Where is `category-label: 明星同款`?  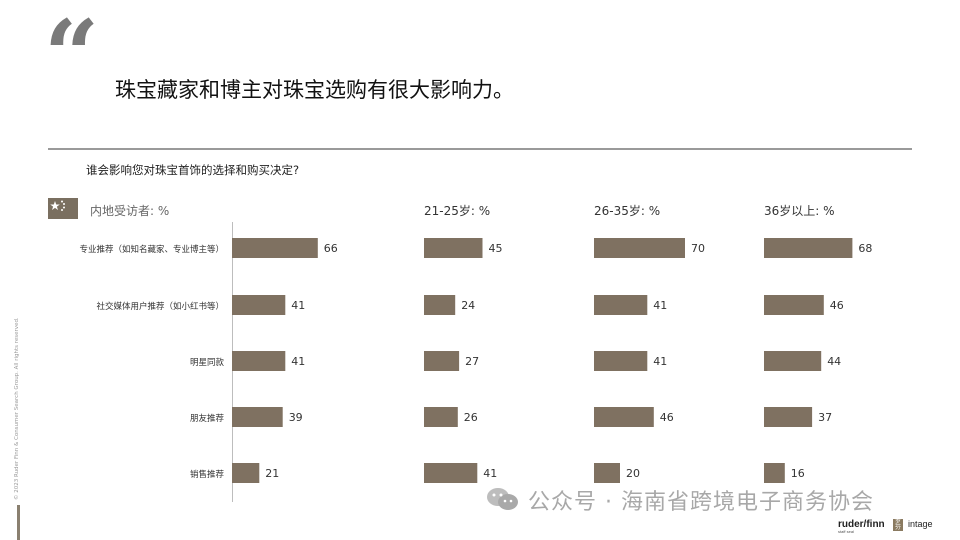 category-label: 明星同款 is located at coordinates (207, 362).